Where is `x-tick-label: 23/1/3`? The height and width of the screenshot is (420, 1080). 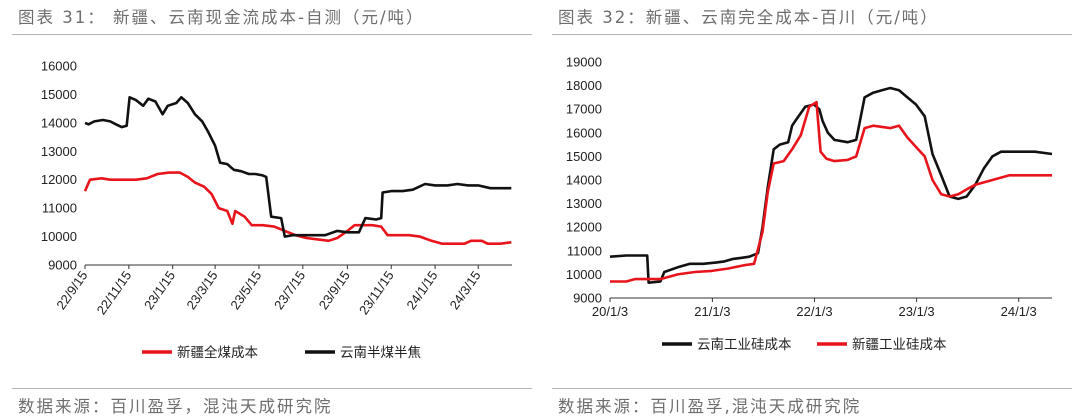
x-tick-label: 23/1/3 is located at coordinates (917, 311).